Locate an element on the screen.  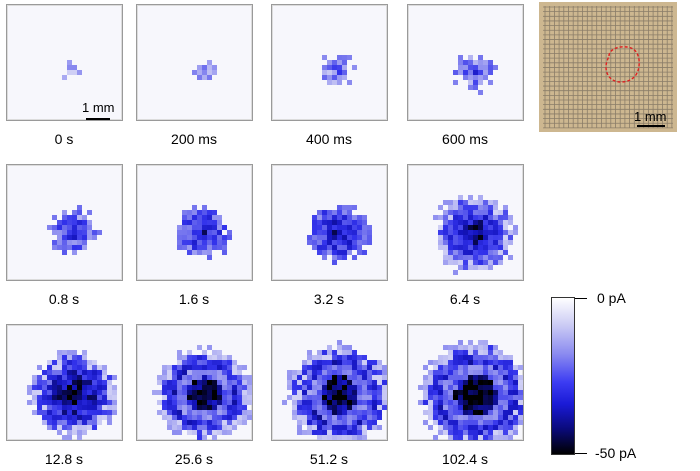
time-label-102.4s: 102.4 s is located at coordinates (465, 459).